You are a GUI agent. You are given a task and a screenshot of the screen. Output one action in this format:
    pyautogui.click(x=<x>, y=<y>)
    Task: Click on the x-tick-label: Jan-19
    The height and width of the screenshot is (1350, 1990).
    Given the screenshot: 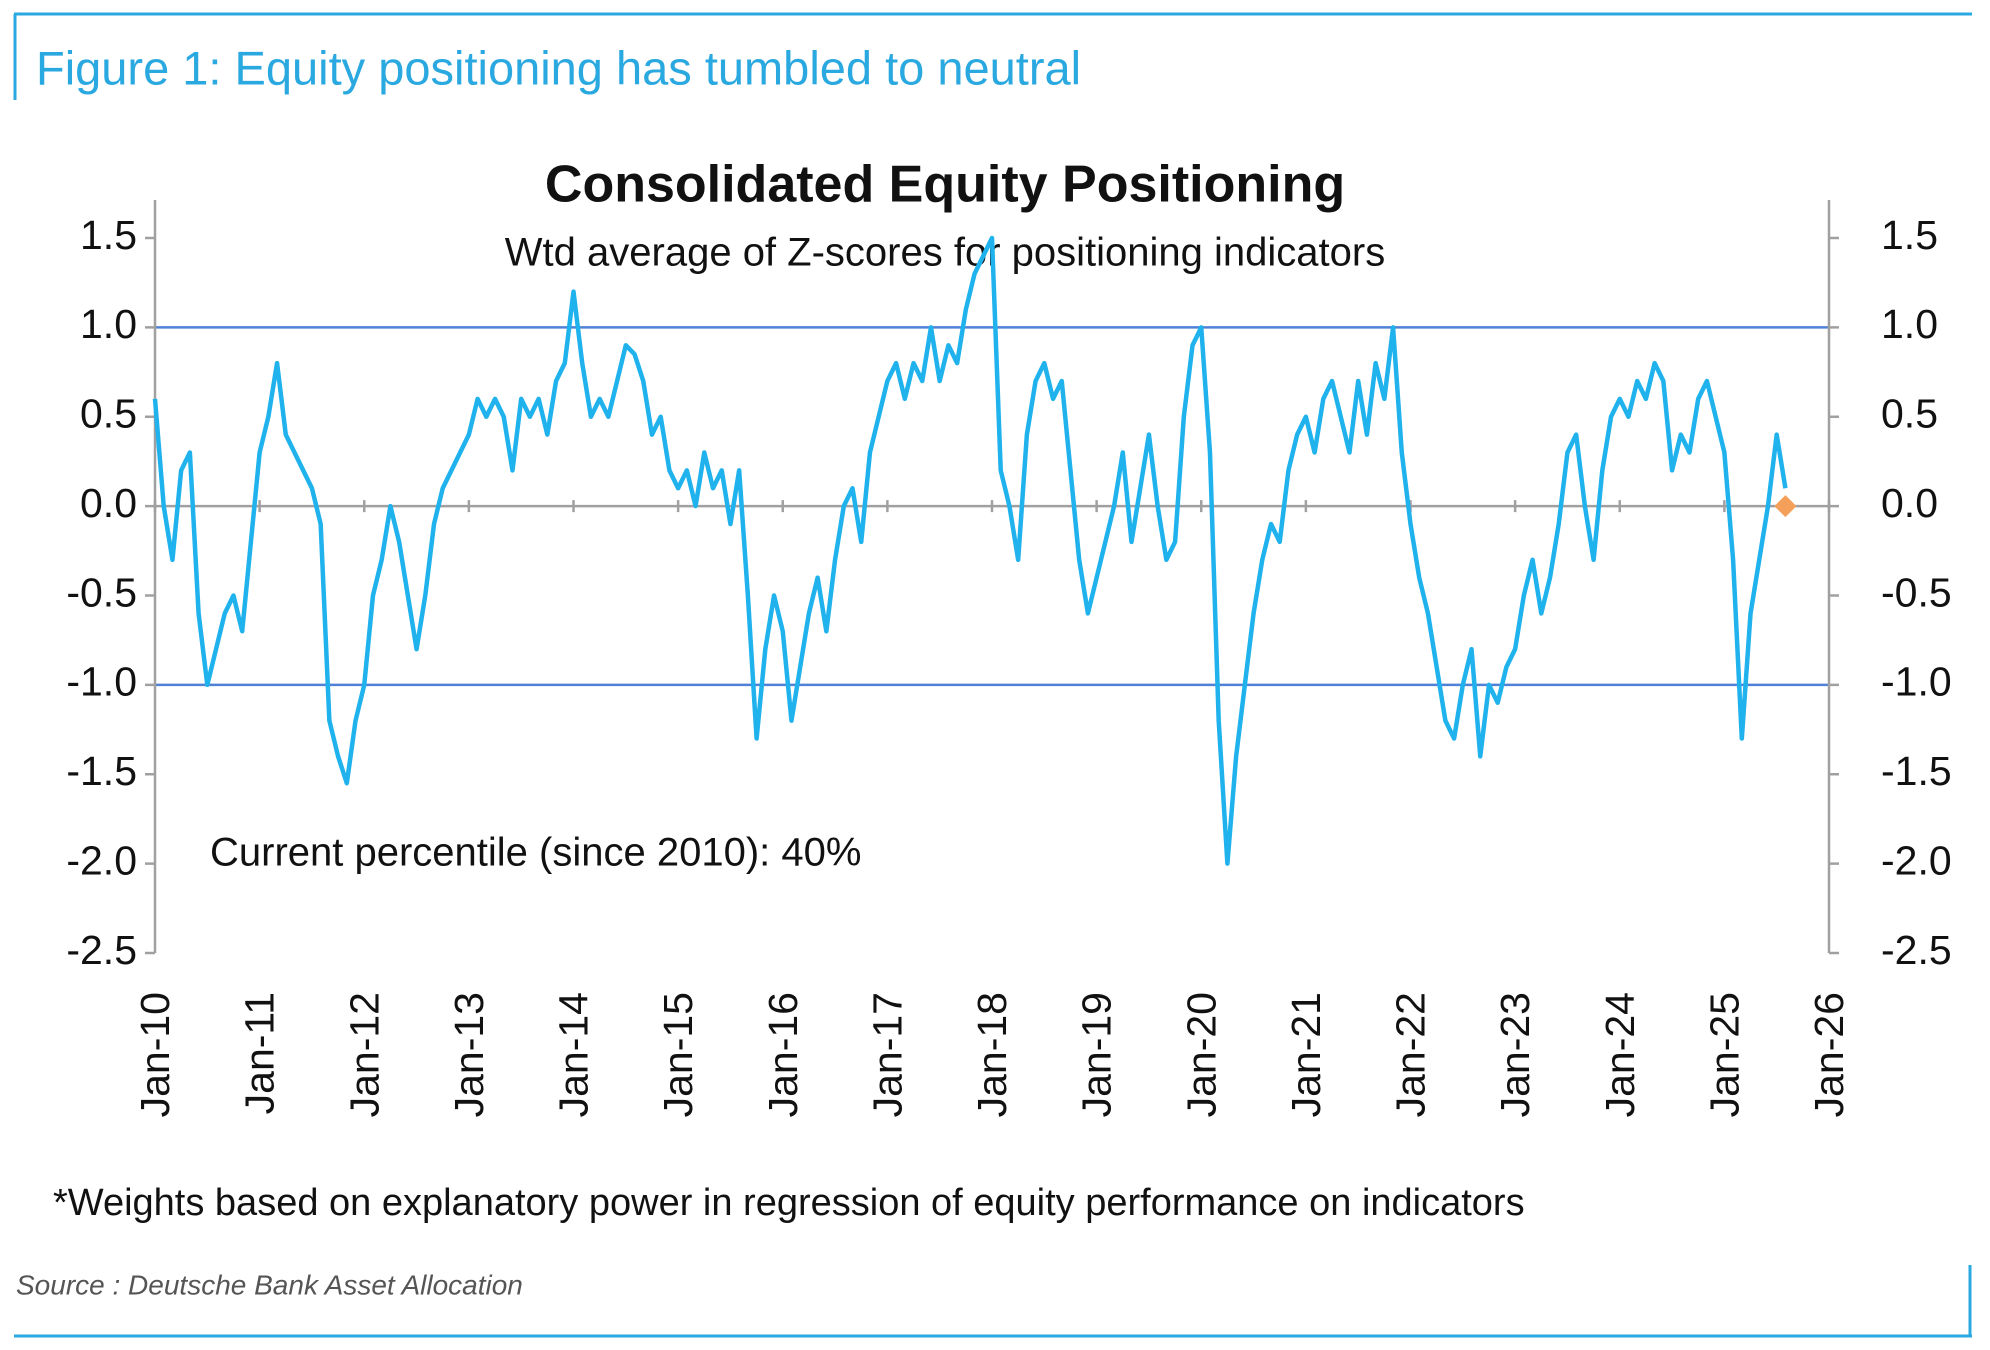 What is the action you would take?
    pyautogui.click(x=1097, y=1054)
    